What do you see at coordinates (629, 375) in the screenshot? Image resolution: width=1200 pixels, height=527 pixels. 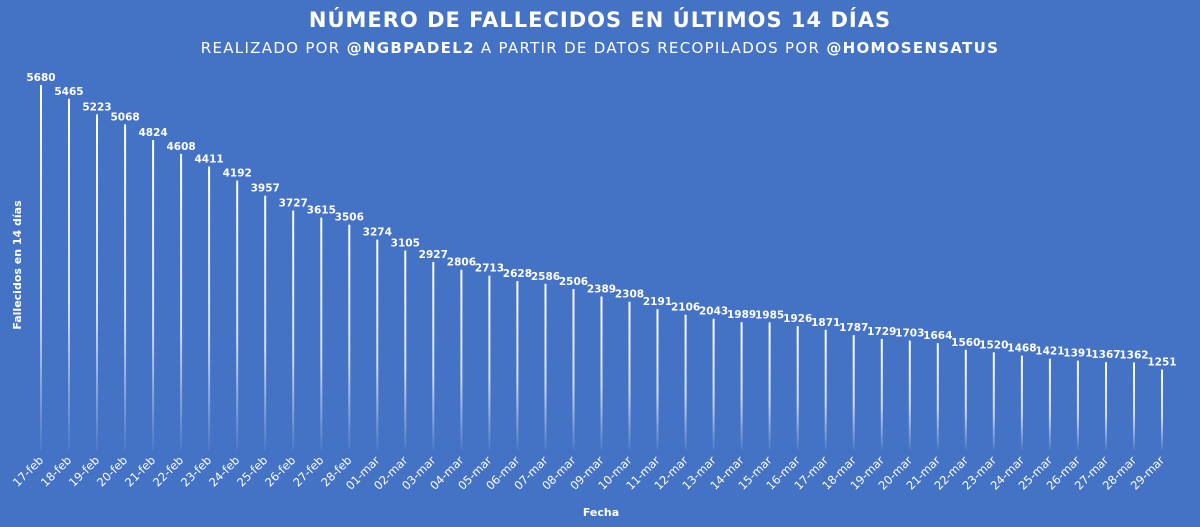 I see `bar-10-mar` at bounding box center [629, 375].